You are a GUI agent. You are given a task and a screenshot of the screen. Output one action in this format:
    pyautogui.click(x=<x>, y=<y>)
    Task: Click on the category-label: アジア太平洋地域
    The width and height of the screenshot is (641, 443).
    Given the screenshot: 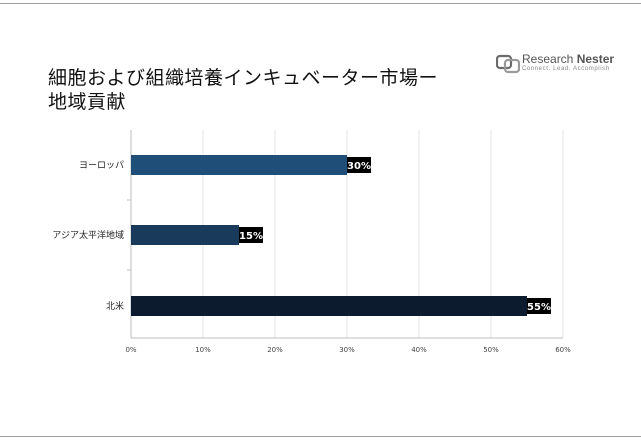 What is the action you would take?
    pyautogui.click(x=88, y=235)
    